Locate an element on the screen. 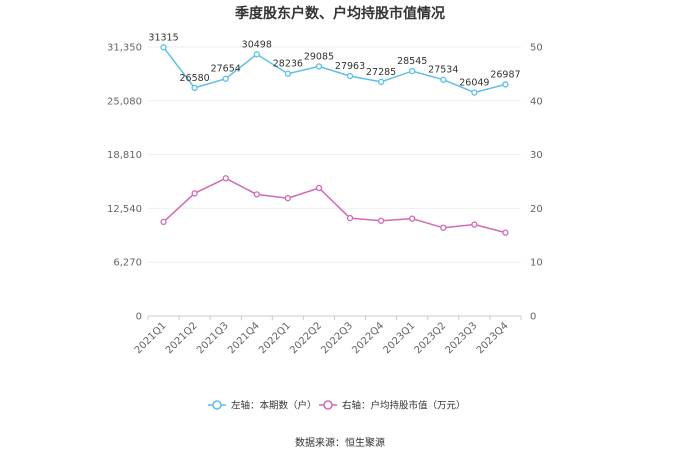  data-label: 28545 is located at coordinates (412, 61).